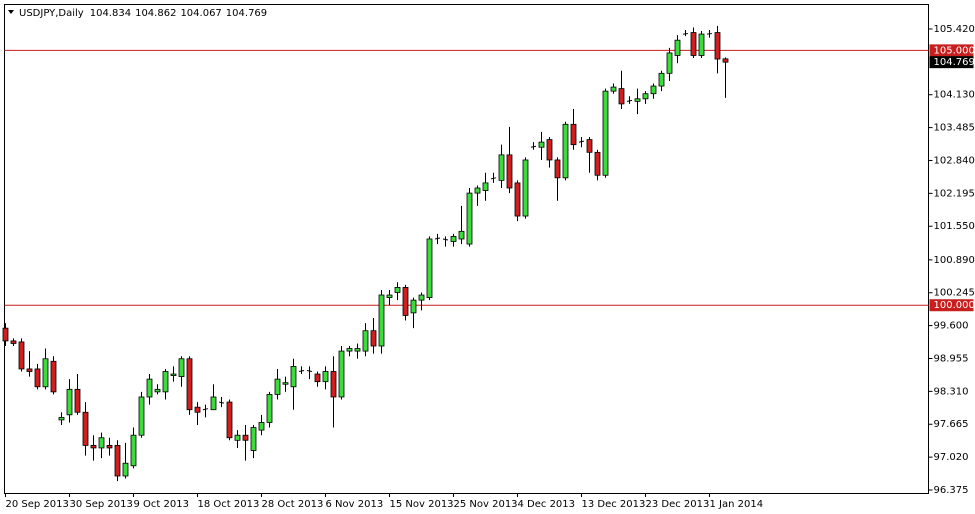 The image size is (975, 514). Describe the element at coordinates (951, 358) in the screenshot. I see `y-tick-label: 98.955` at that location.